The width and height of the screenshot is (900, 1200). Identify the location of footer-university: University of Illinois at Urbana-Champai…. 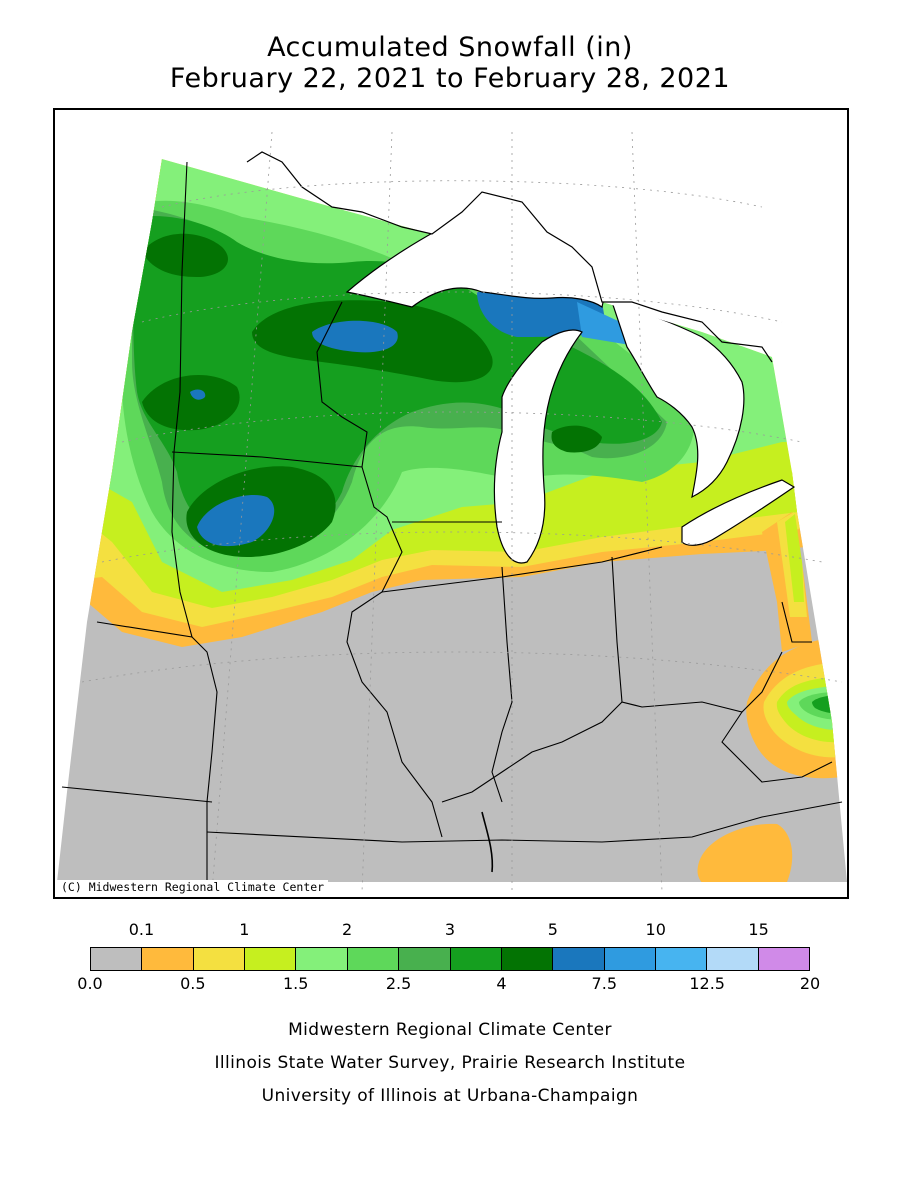
(450, 1096).